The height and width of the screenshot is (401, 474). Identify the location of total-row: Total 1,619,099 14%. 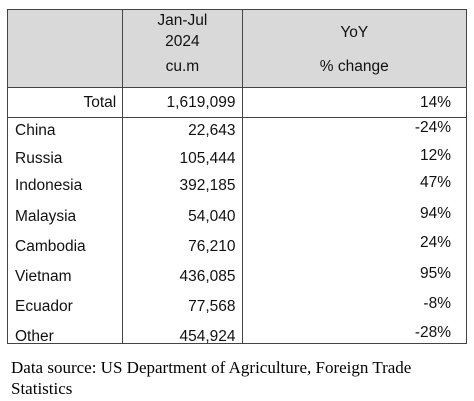
(236, 102).